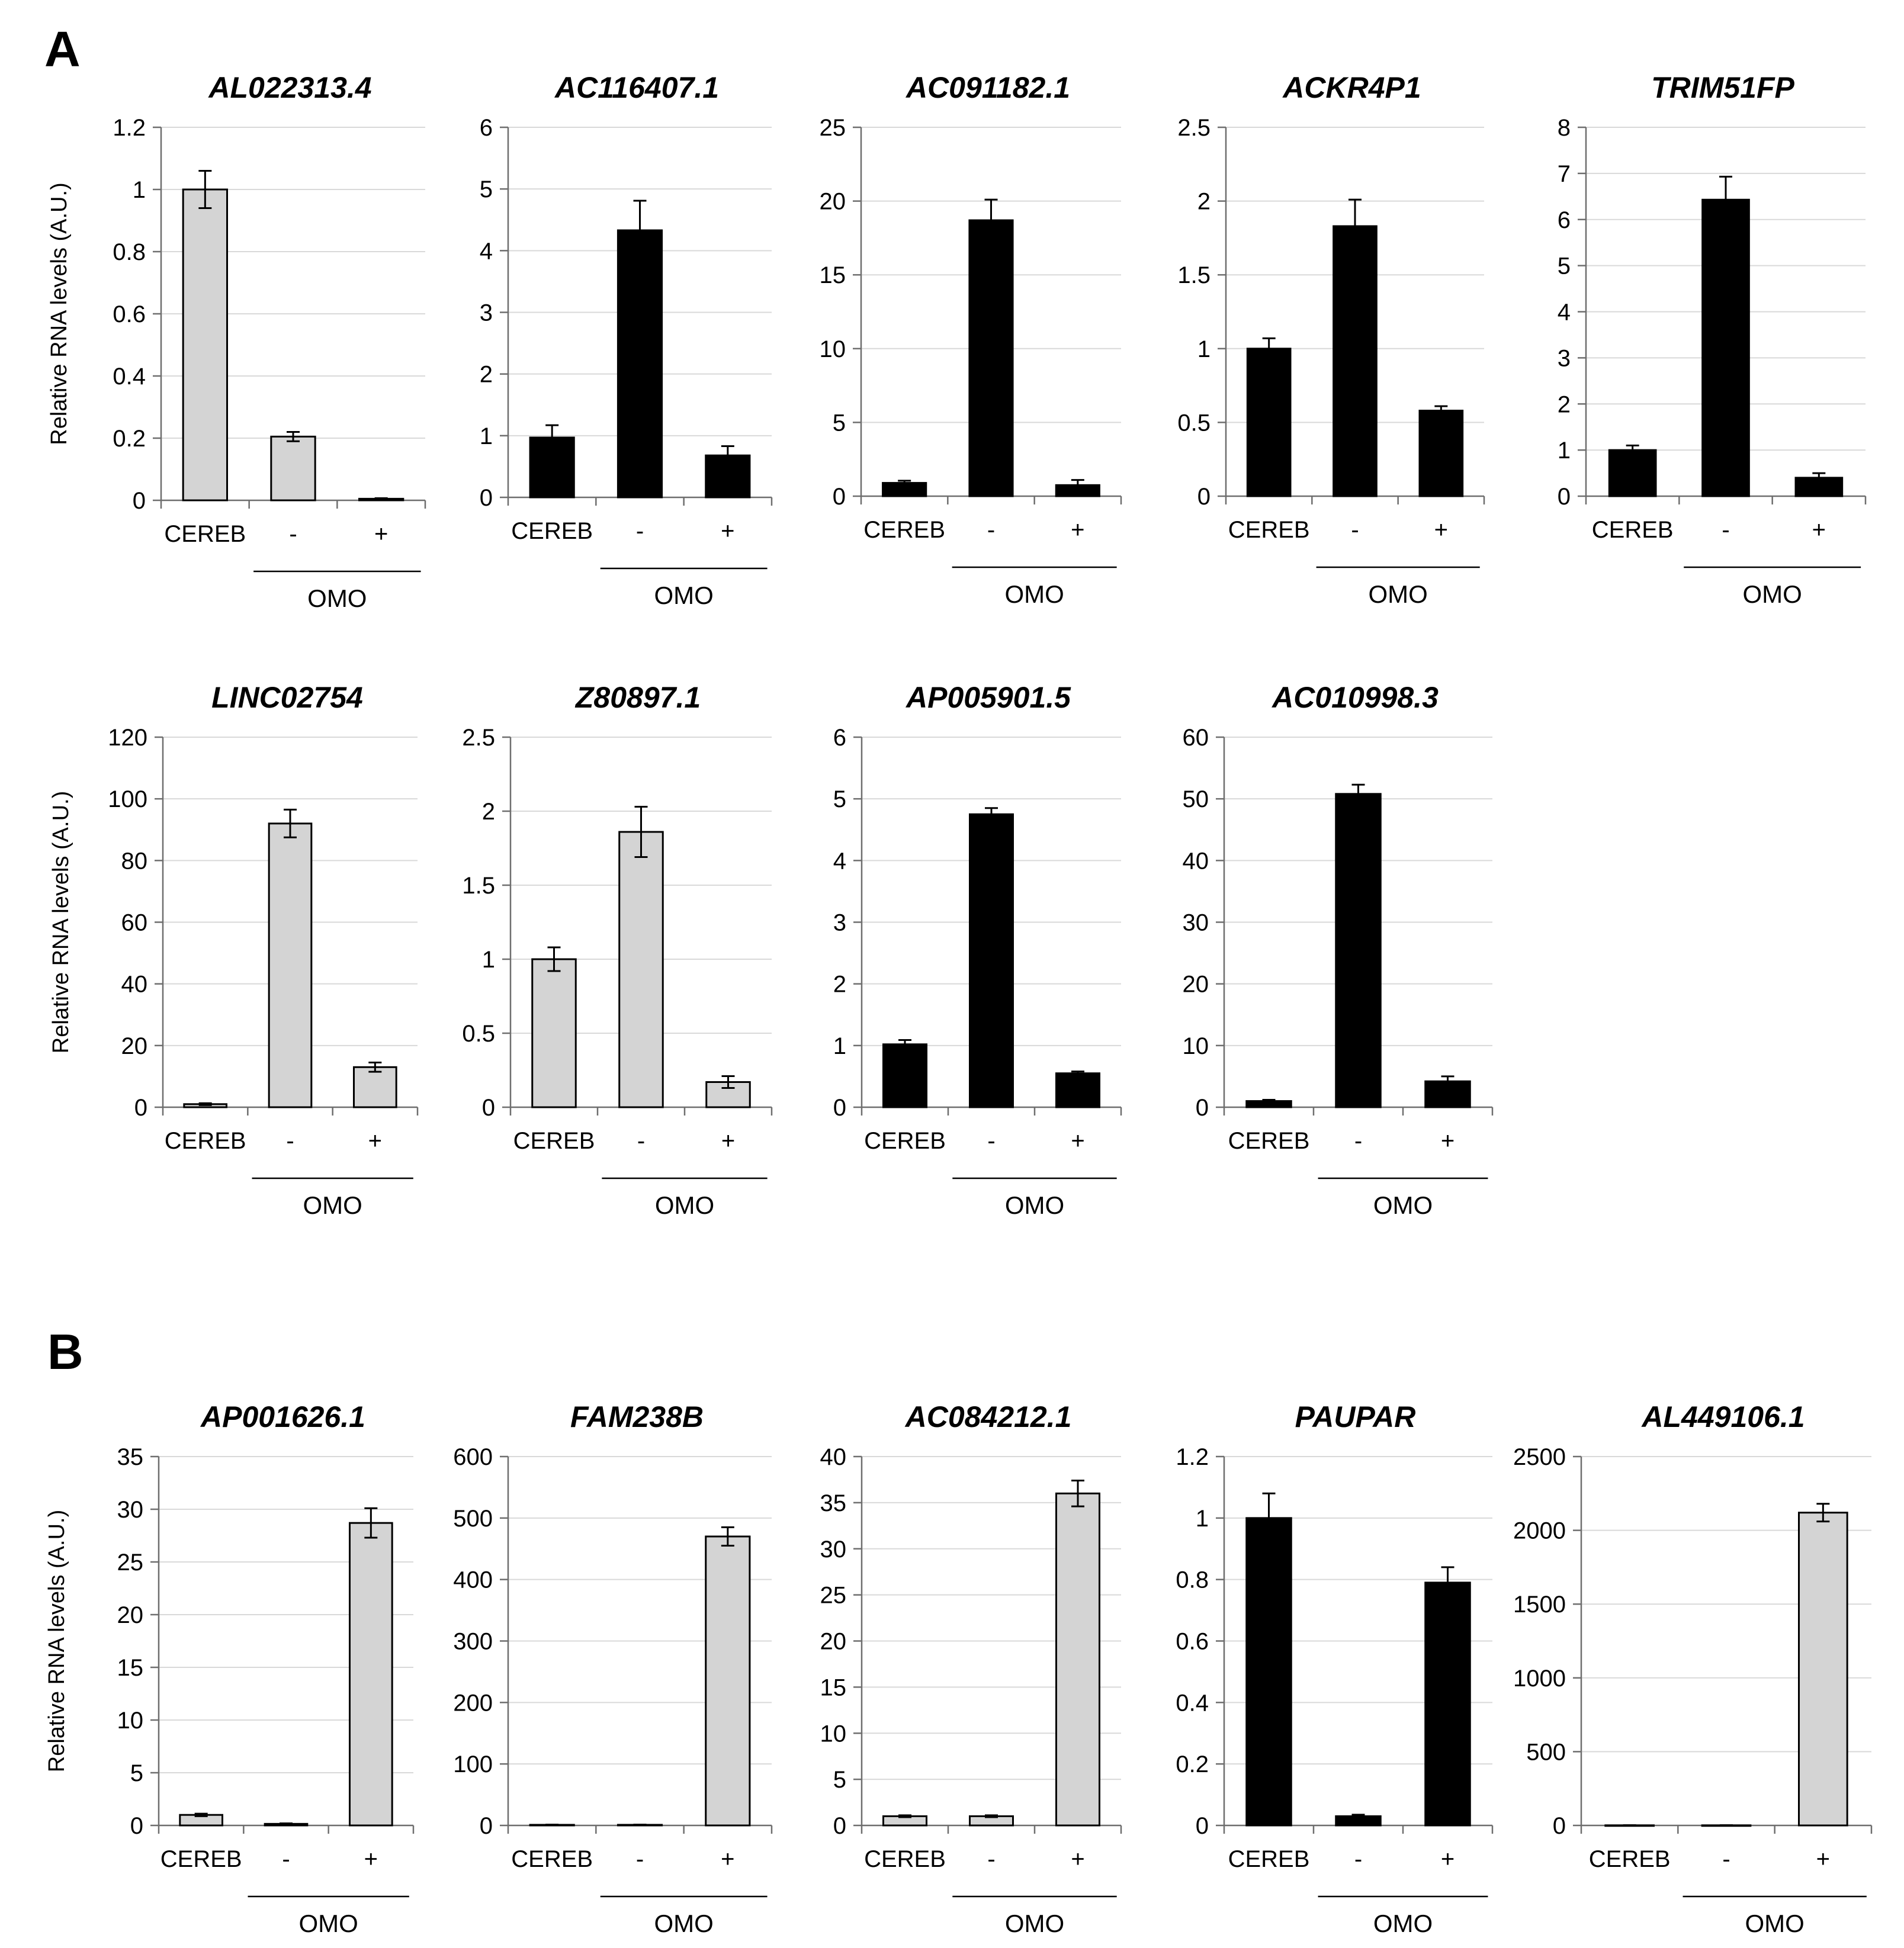  I want to click on chart-title: AC084212.1, so click(988, 1416).